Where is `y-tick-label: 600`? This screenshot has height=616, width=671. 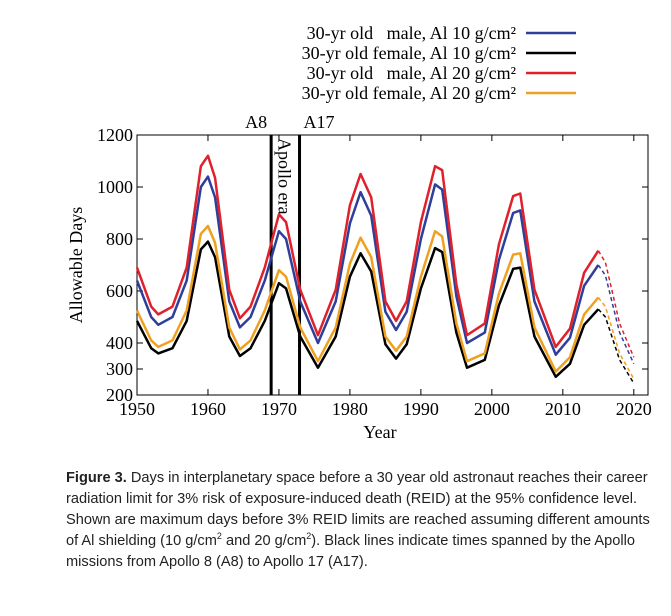
y-tick-label: 600 is located at coordinates (119, 291).